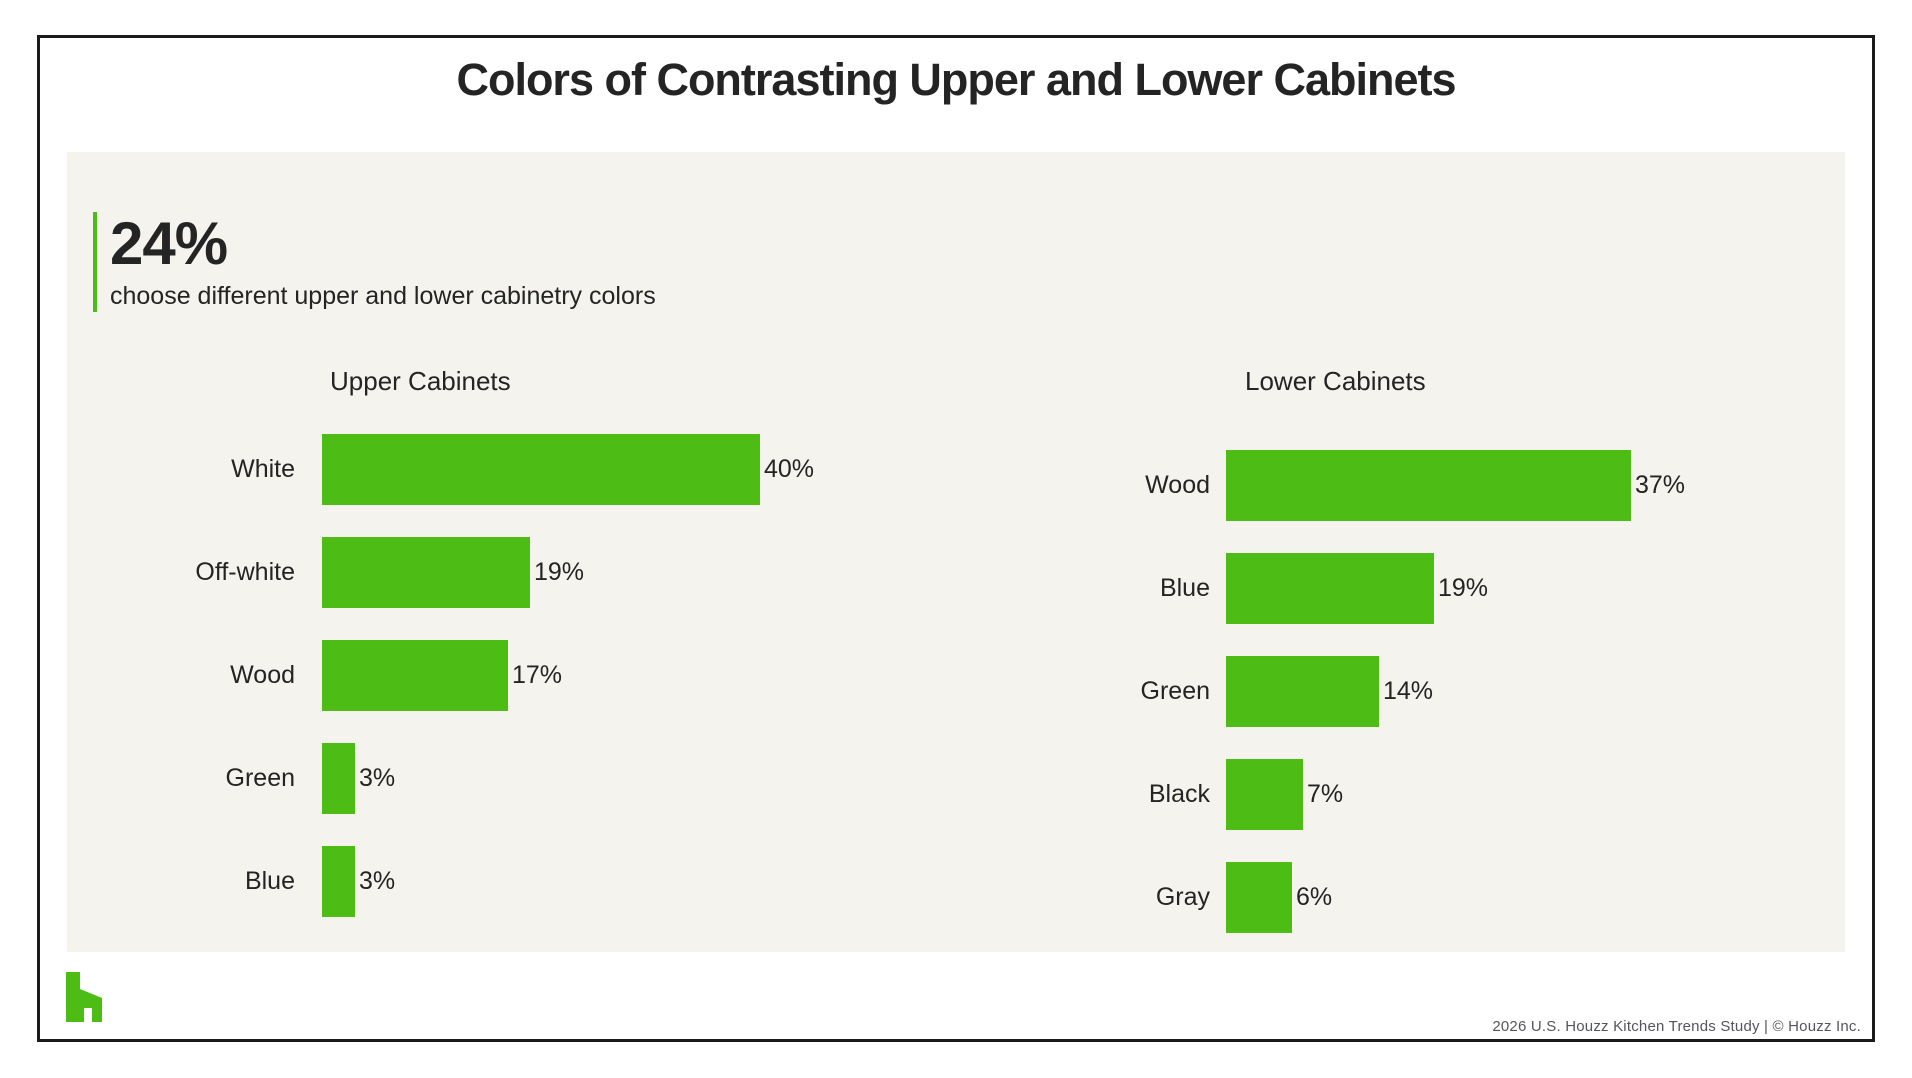 Image resolution: width=1912 pixels, height=1078 pixels. I want to click on bar-value-label: 7%, so click(1325, 794).